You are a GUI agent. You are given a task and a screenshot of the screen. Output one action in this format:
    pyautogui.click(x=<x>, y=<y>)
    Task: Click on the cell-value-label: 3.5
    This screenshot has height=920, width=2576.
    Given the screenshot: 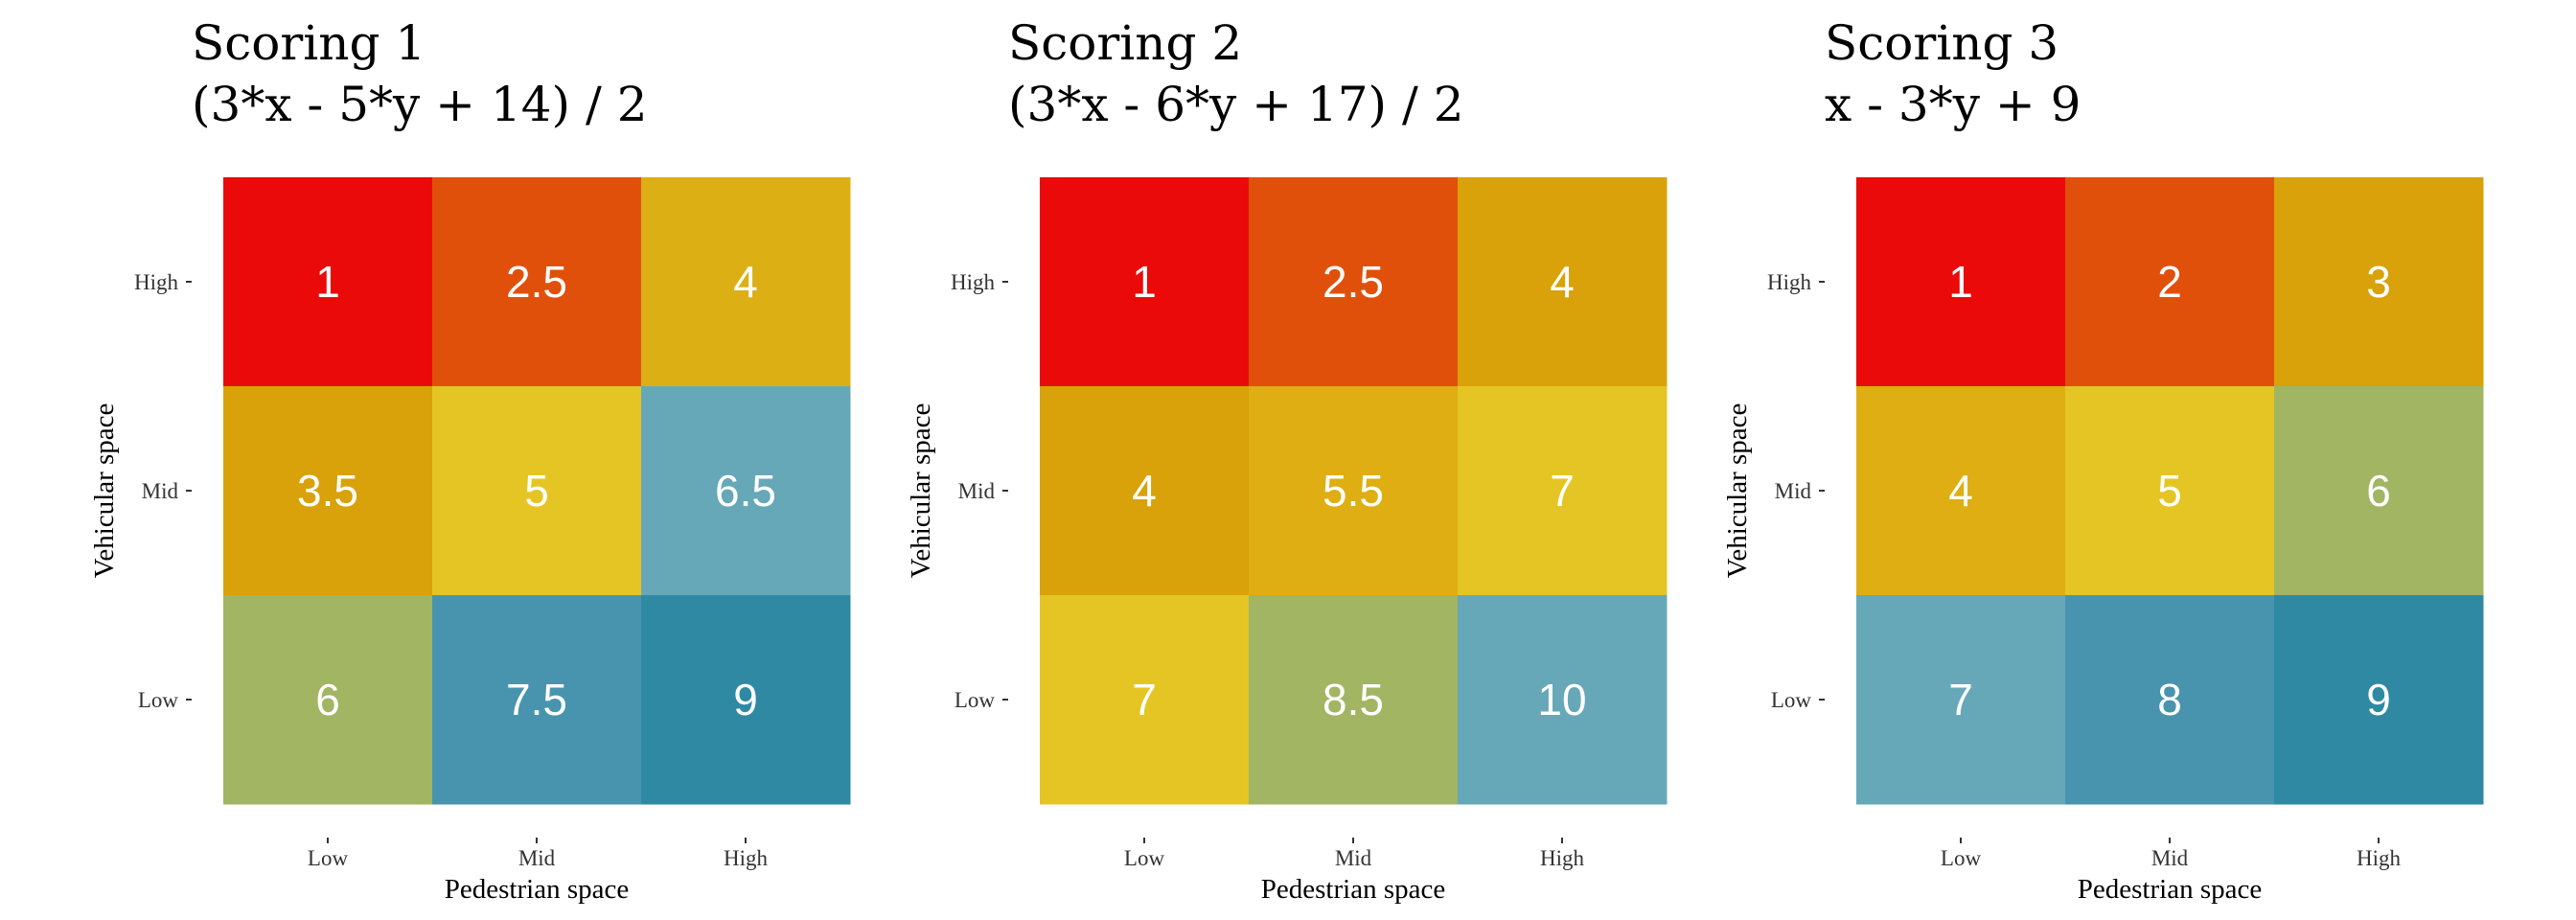 What is the action you would take?
    pyautogui.click(x=327, y=491)
    